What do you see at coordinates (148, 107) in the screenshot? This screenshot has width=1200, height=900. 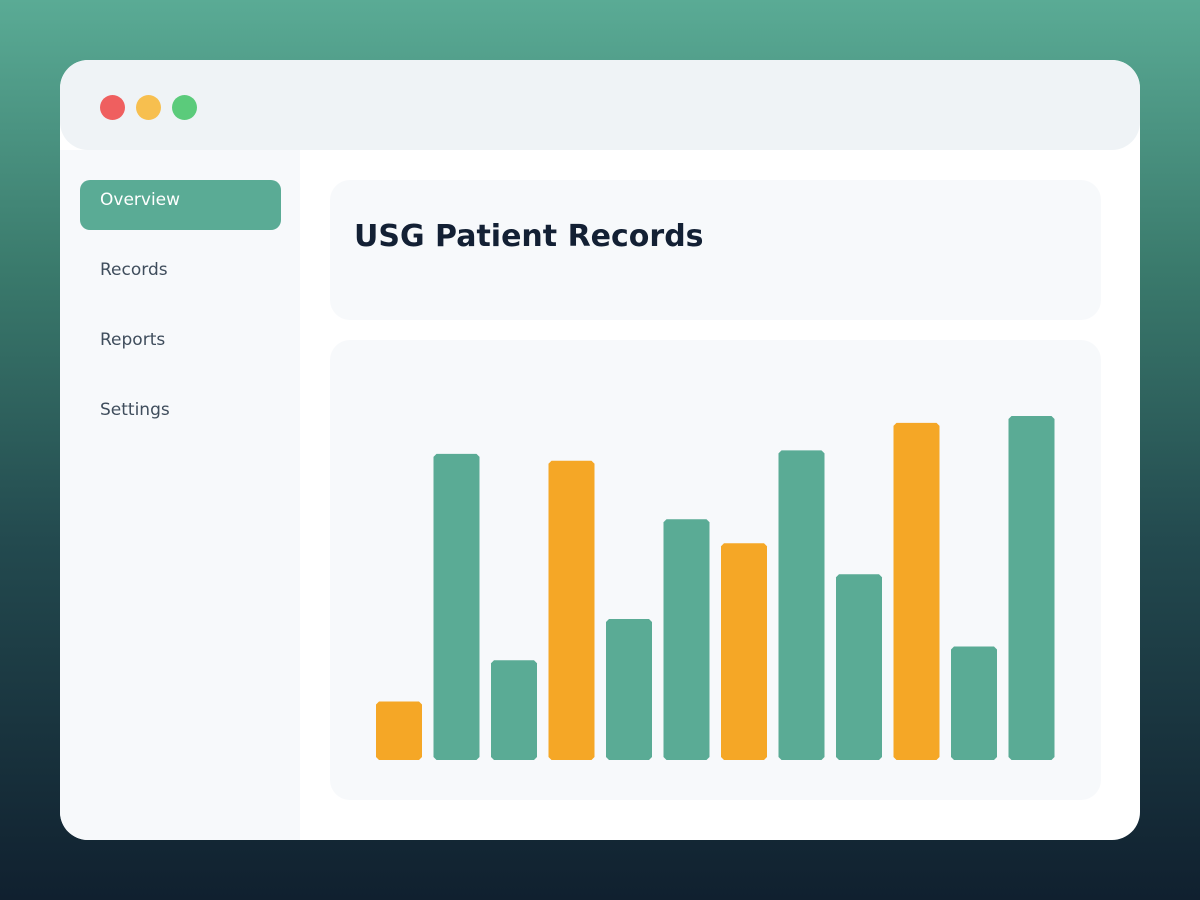 I see `minimize-window-button` at bounding box center [148, 107].